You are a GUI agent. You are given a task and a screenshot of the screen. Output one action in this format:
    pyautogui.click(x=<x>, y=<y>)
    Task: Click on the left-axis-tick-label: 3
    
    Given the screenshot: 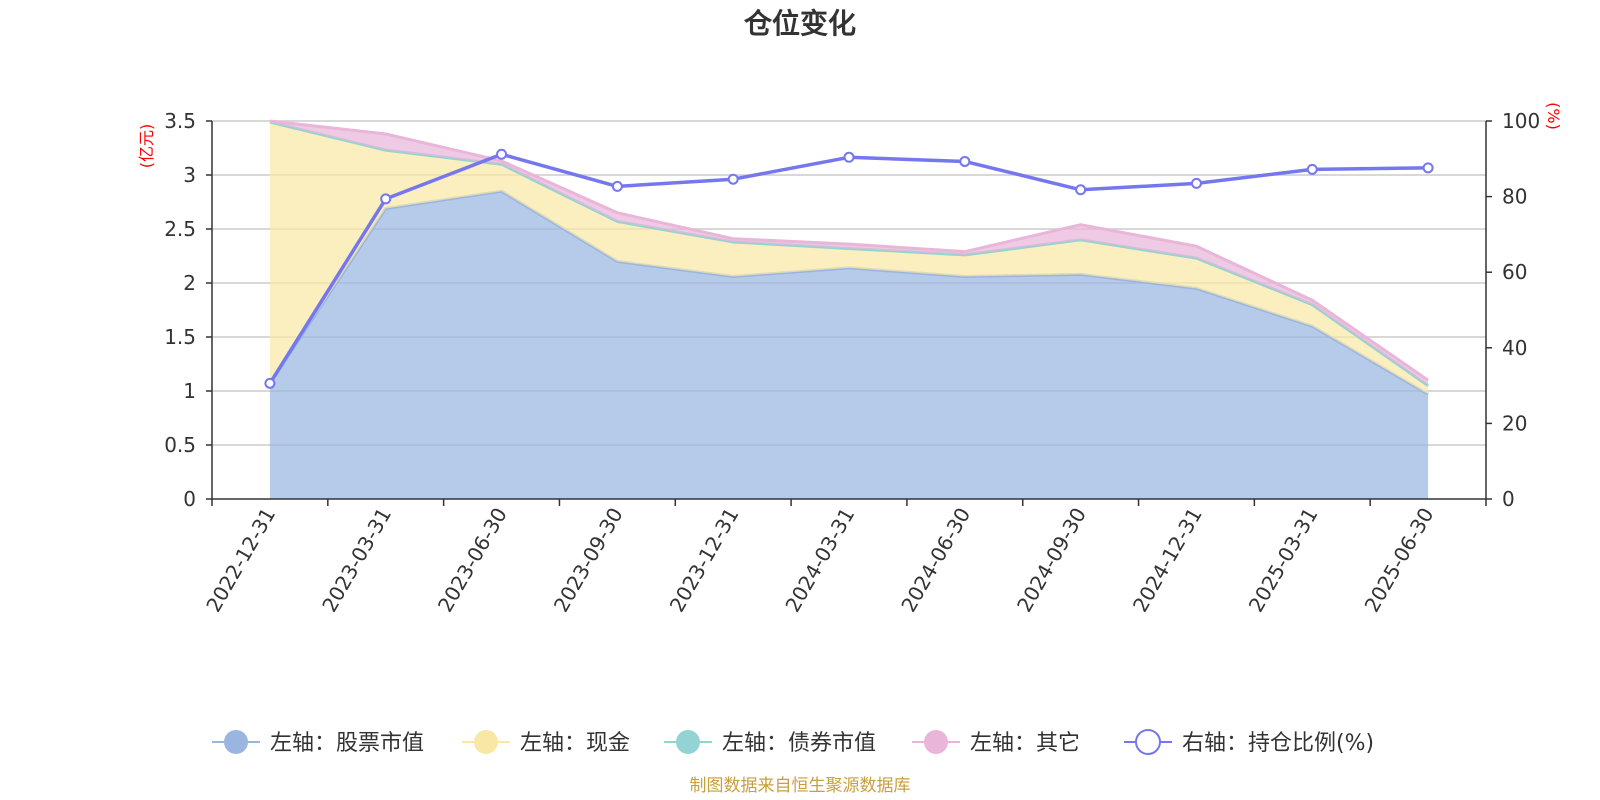 What is the action you would take?
    pyautogui.click(x=189, y=175)
    